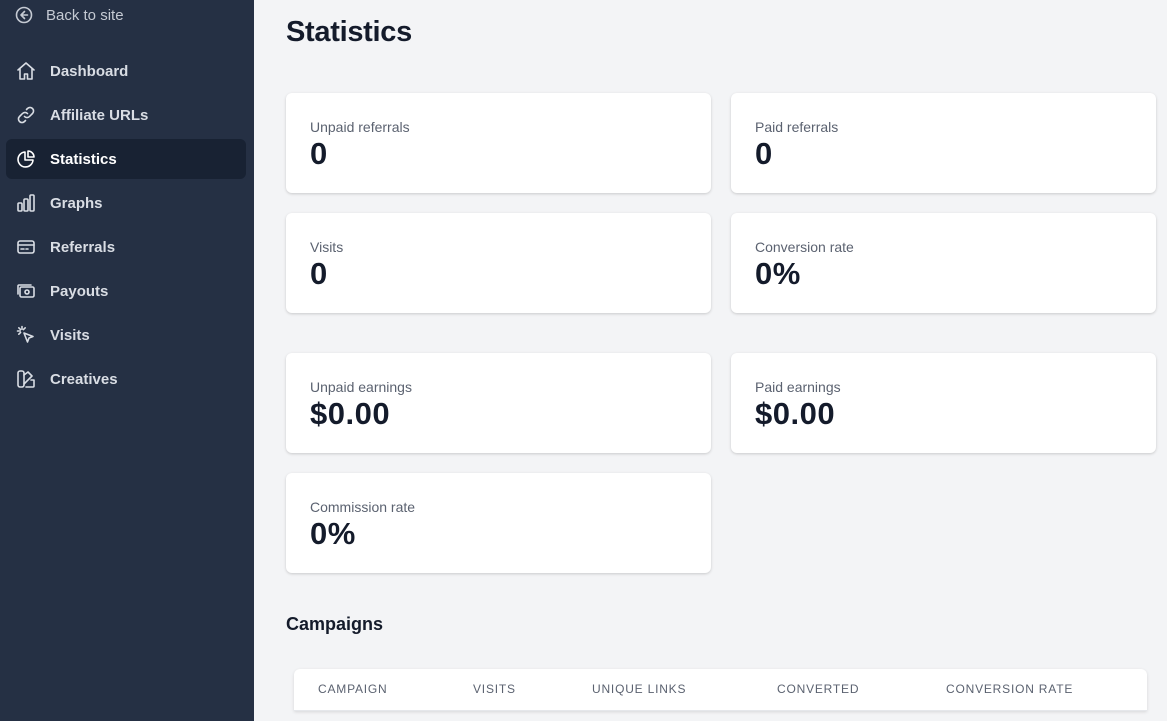  What do you see at coordinates (79, 291) in the screenshot?
I see `sidebar-item-label: Payouts` at bounding box center [79, 291].